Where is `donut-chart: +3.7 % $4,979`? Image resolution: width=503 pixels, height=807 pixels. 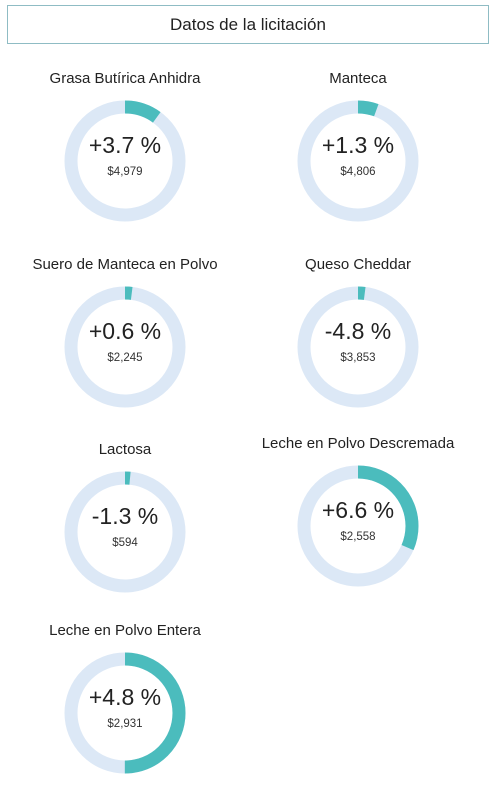
donut-chart: +3.7 % $4,979 is located at coordinates (125, 161).